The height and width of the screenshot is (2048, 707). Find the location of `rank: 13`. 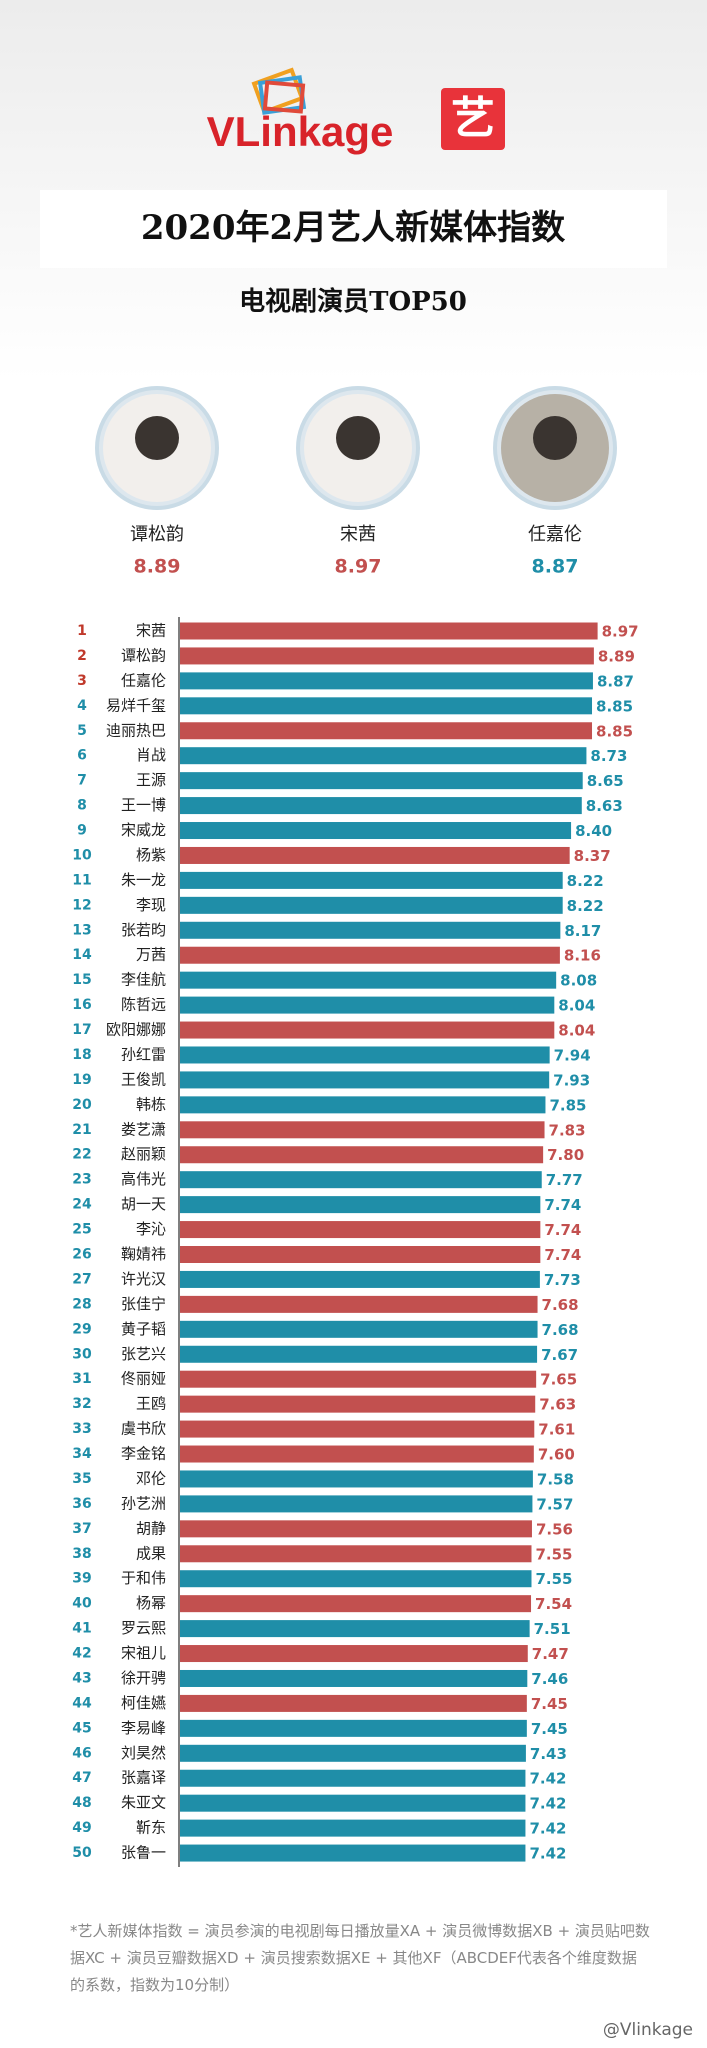

rank: 13 is located at coordinates (81, 930).